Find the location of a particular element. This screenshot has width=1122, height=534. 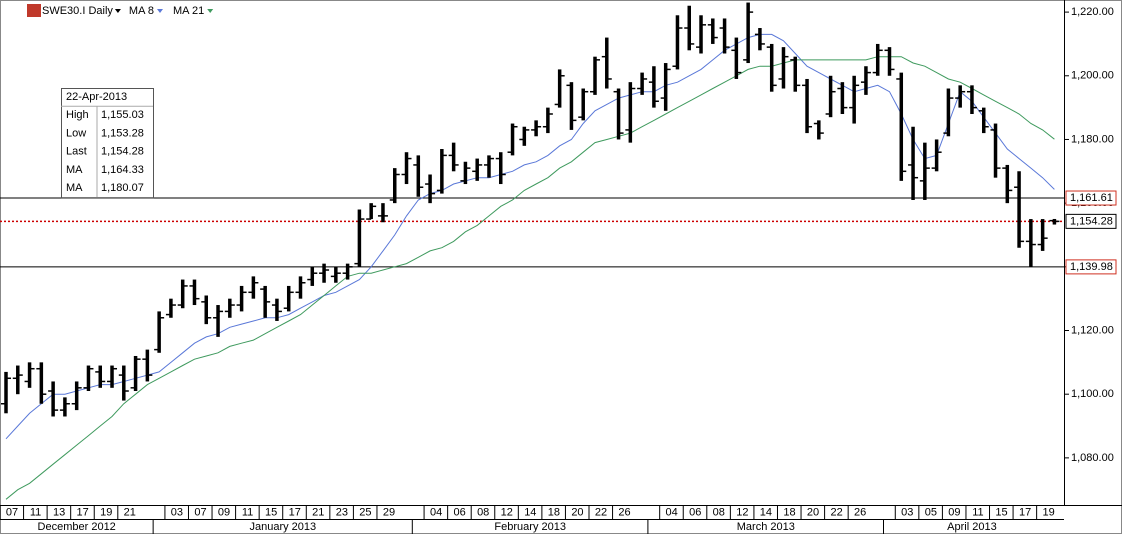

x-tick-label: 25 is located at coordinates (365, 512).